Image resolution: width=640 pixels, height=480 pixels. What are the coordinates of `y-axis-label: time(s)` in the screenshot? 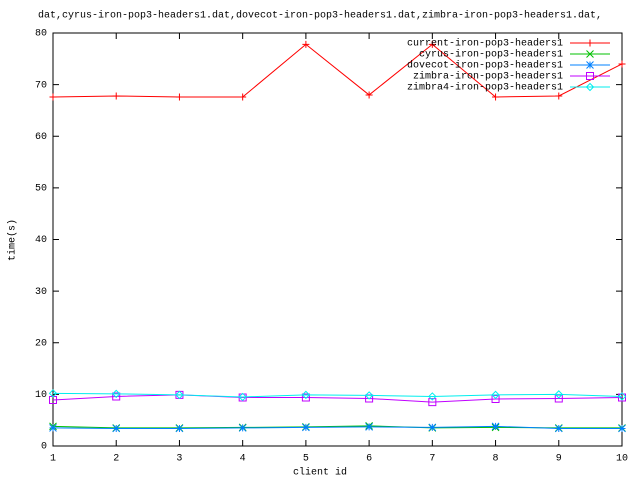 It's located at (13, 240).